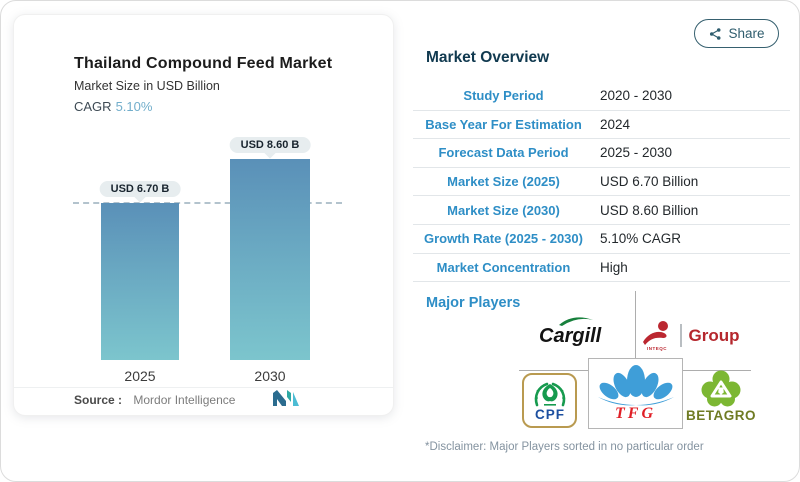 This screenshot has width=800, height=482. What do you see at coordinates (636, 96) in the screenshot?
I see `row-value: 2020 - 2030` at bounding box center [636, 96].